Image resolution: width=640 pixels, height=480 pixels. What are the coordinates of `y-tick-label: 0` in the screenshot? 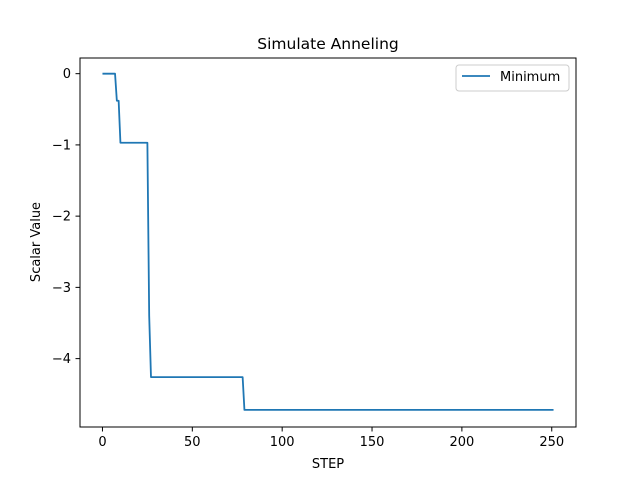 It's located at (67, 74).